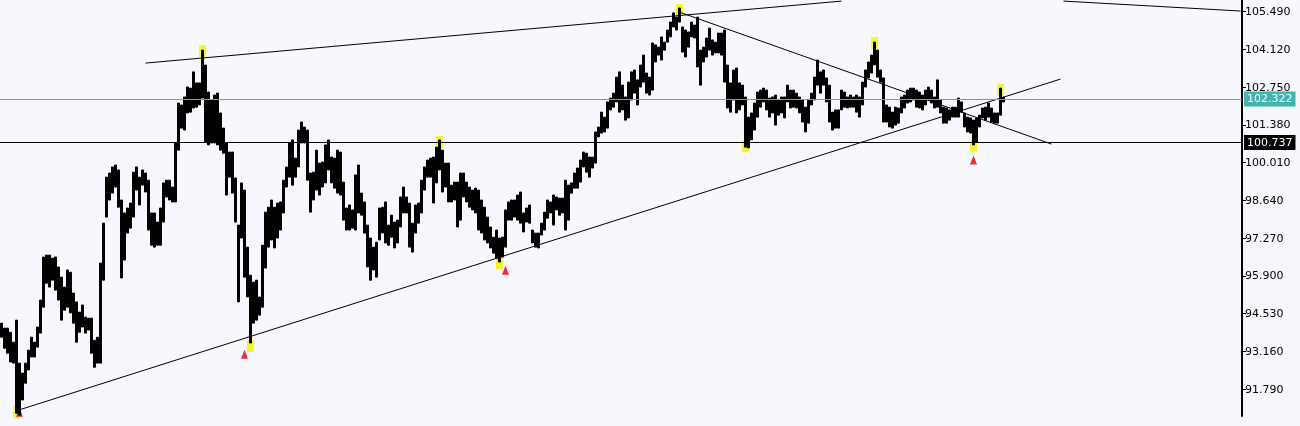 This screenshot has width=1300, height=426. I want to click on ref-line-label: 102.322, so click(1270, 99).